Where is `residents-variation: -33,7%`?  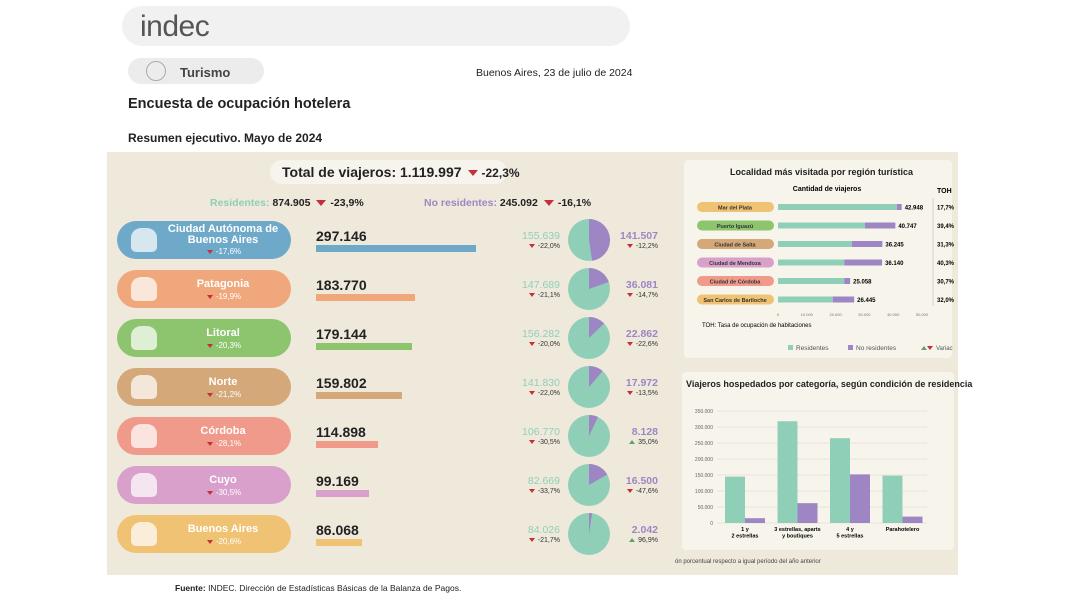 residents-variation: -33,7% is located at coordinates (525, 491).